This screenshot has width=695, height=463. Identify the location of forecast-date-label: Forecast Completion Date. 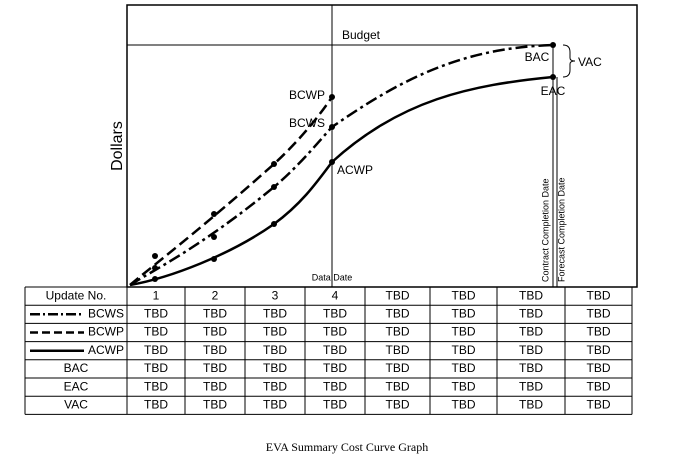
(561, 229).